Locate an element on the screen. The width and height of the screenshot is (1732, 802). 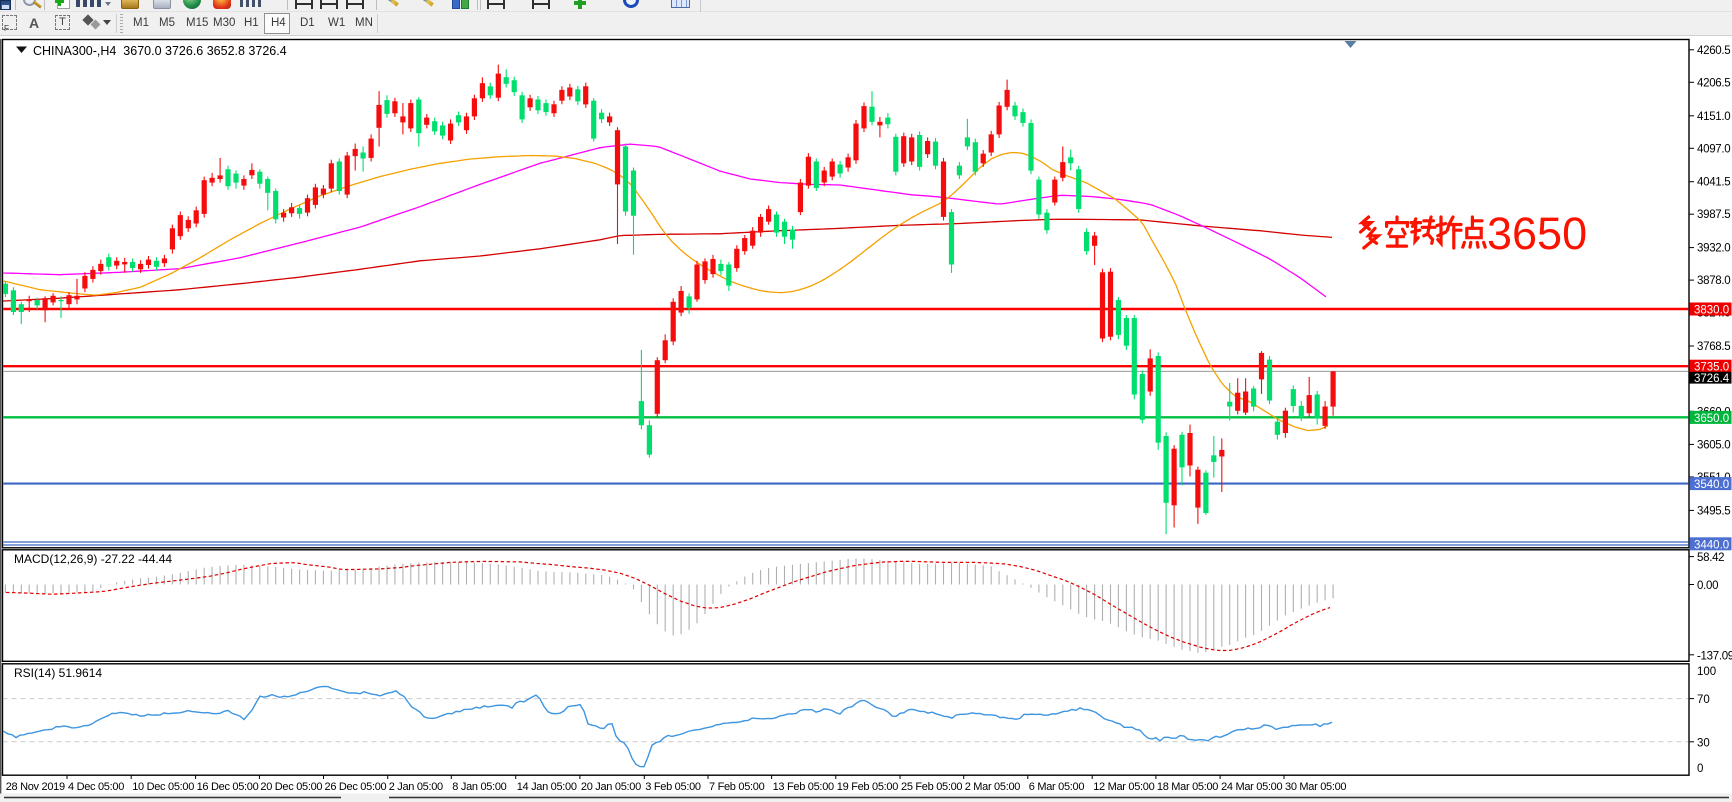
svg-text: 19 Feb 05:00 is located at coordinates (867, 787).